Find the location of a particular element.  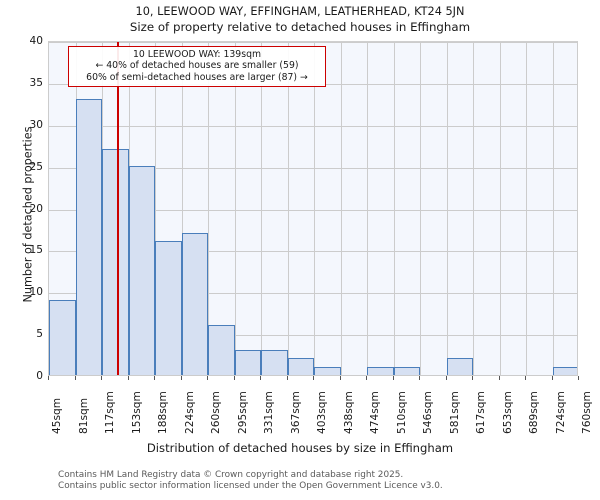

x-tick-label-81sqm: 81sqm is located at coordinates (83, 415).